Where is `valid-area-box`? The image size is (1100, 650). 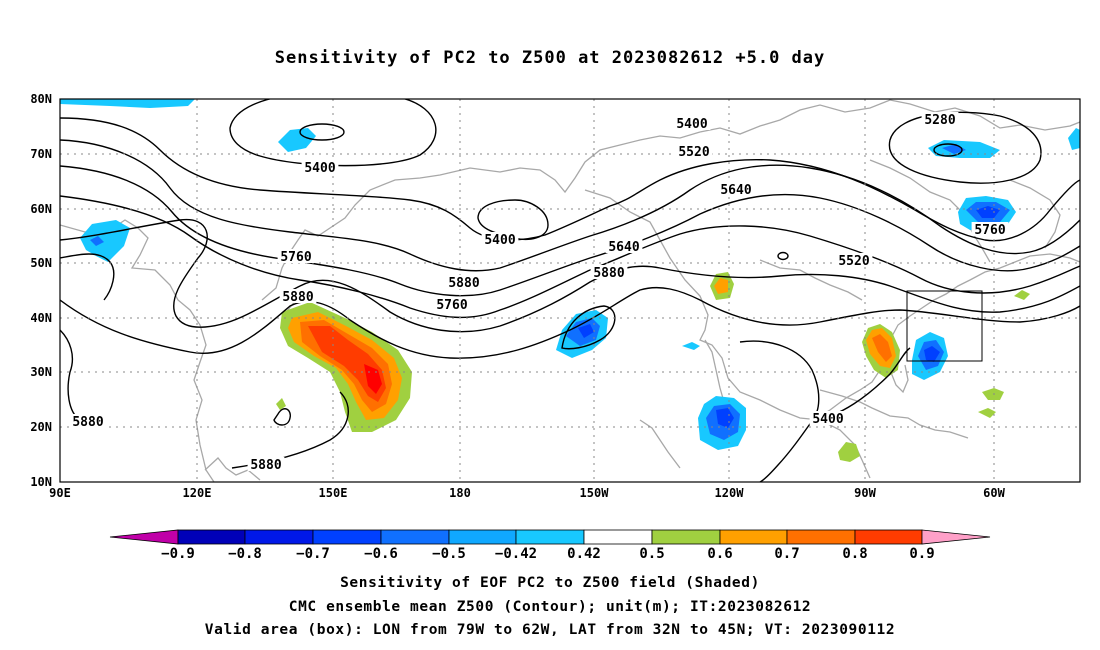 valid-area-box is located at coordinates (944, 326).